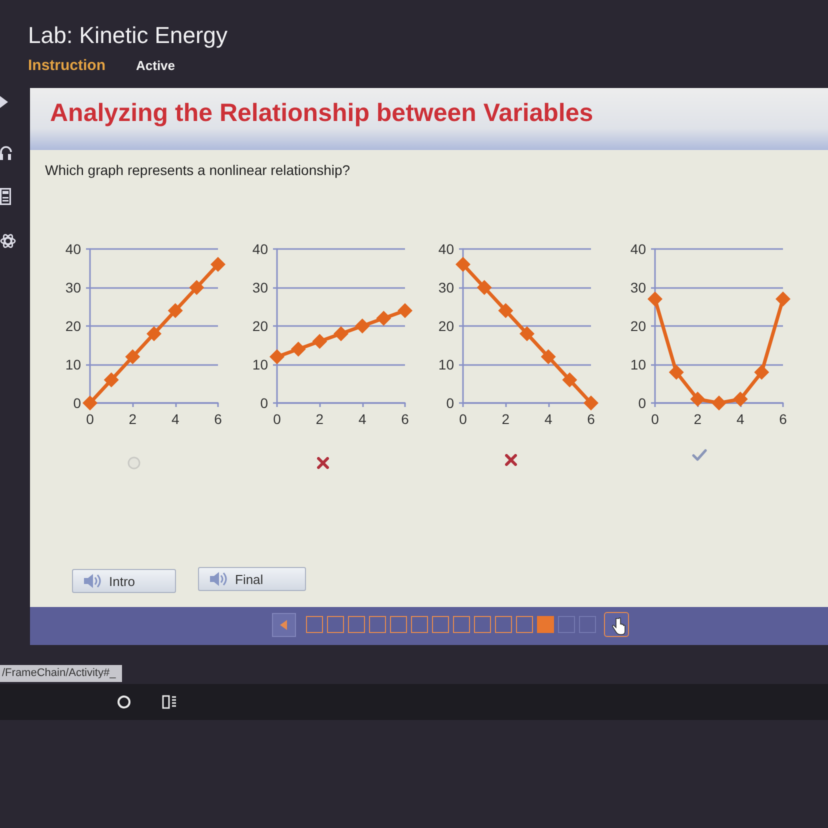 The image size is (828, 828). Describe the element at coordinates (122, 581) in the screenshot. I see `text: Intro` at that location.